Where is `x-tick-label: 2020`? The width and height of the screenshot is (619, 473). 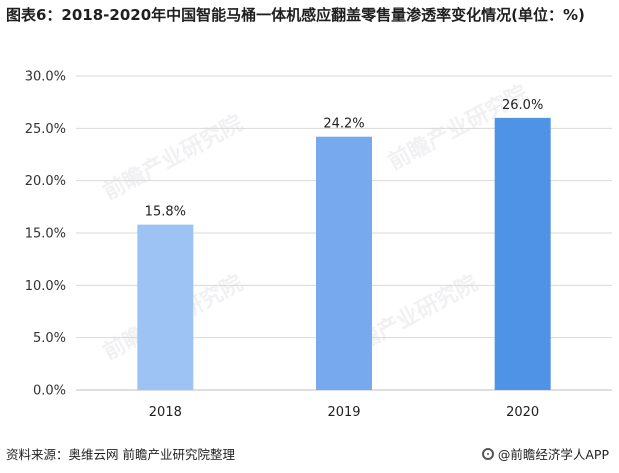 x-tick-label: 2020 is located at coordinates (522, 412).